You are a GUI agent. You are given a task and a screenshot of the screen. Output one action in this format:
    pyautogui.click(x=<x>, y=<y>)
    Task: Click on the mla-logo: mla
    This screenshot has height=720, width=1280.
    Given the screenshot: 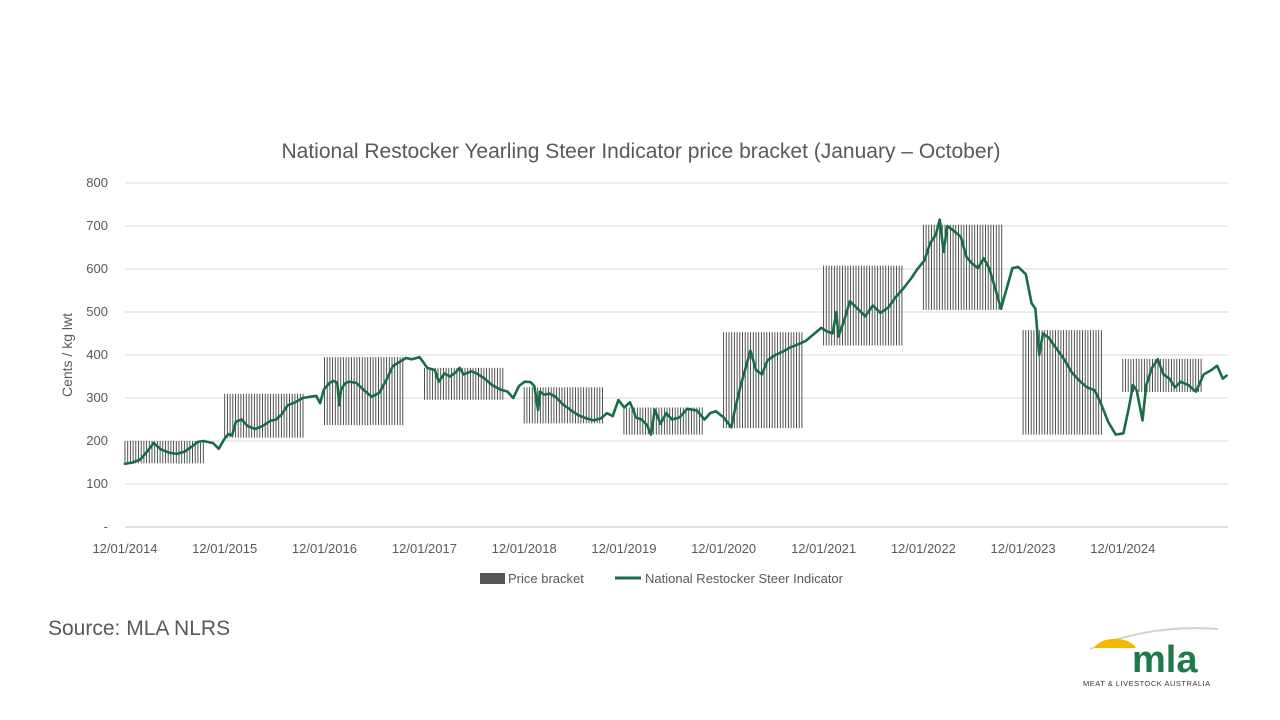 What is the action you would take?
    pyautogui.click(x=1154, y=654)
    